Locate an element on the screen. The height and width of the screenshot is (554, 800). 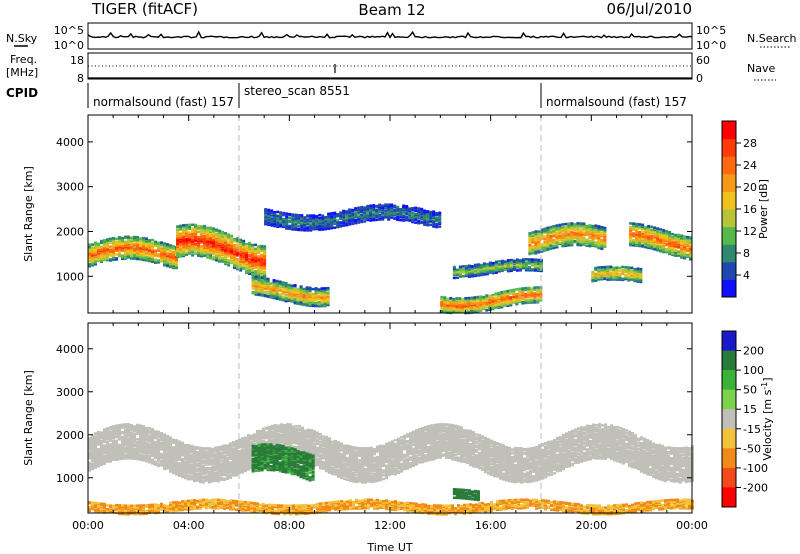
header-beam: Beam 12 is located at coordinates (391, 10).